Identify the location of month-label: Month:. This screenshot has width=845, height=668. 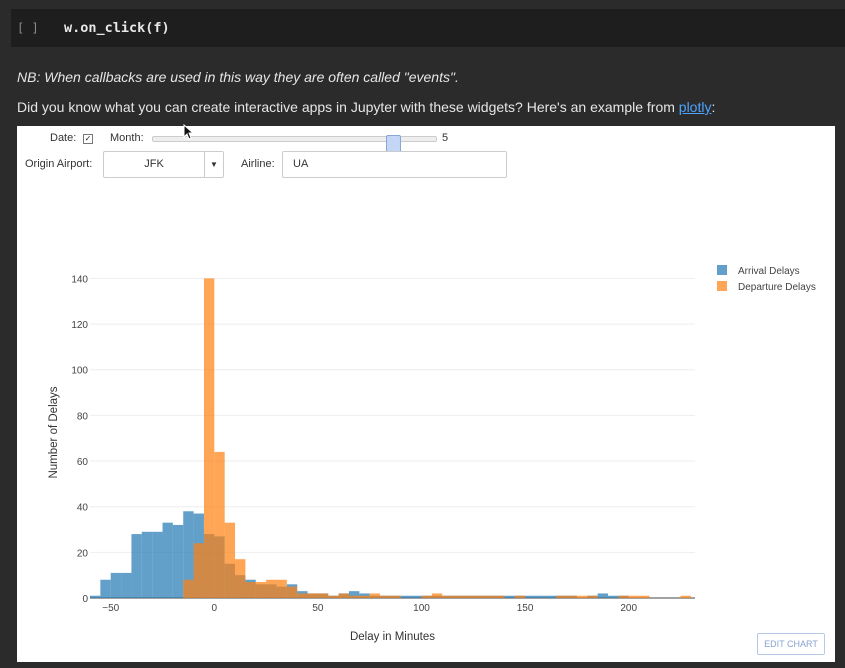
(127, 138).